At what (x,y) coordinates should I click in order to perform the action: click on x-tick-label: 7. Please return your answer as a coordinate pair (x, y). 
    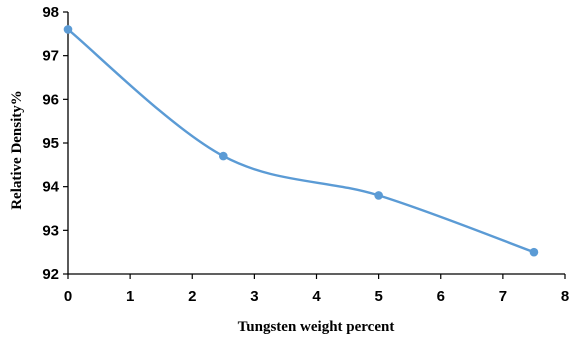
    Looking at the image, I should click on (503, 296).